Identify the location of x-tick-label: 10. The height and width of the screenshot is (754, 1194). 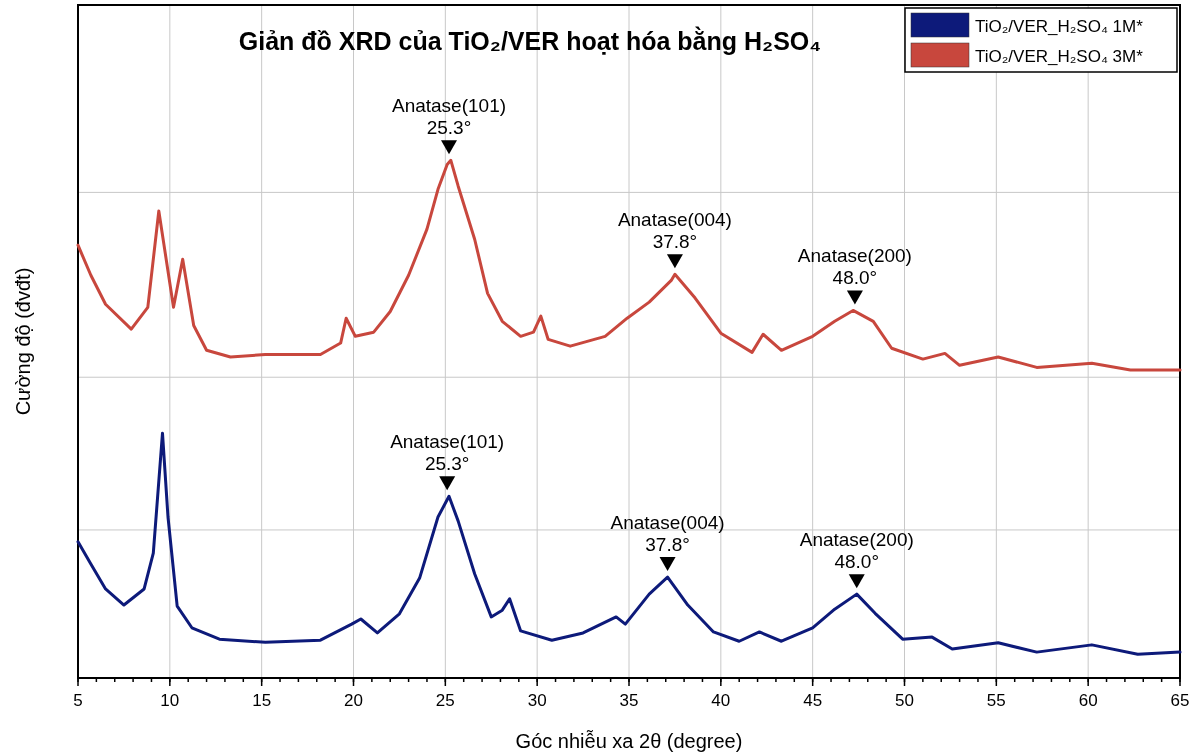
(170, 700).